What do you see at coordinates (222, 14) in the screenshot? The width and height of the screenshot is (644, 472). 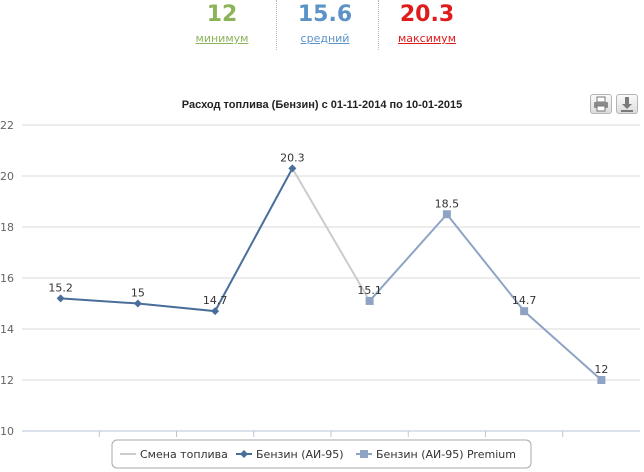 I see `stat-minimum-value: 12` at bounding box center [222, 14].